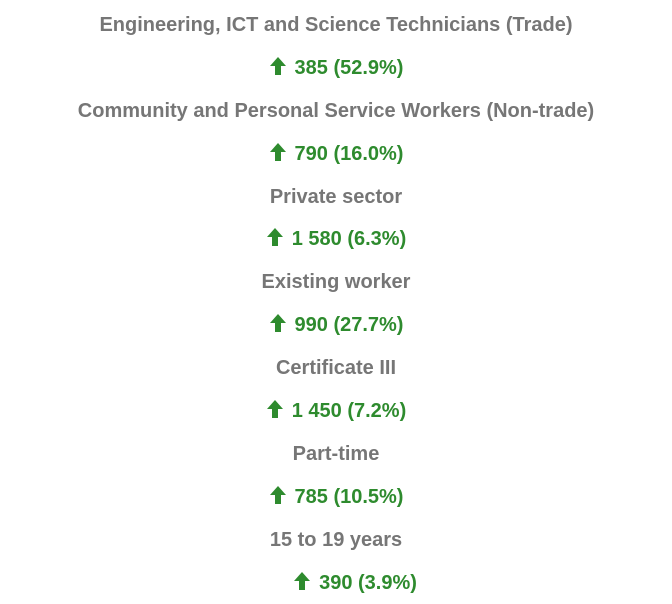 Image resolution: width=672 pixels, height=604 pixels. What do you see at coordinates (336, 196) in the screenshot?
I see `item-label: Private sector` at bounding box center [336, 196].